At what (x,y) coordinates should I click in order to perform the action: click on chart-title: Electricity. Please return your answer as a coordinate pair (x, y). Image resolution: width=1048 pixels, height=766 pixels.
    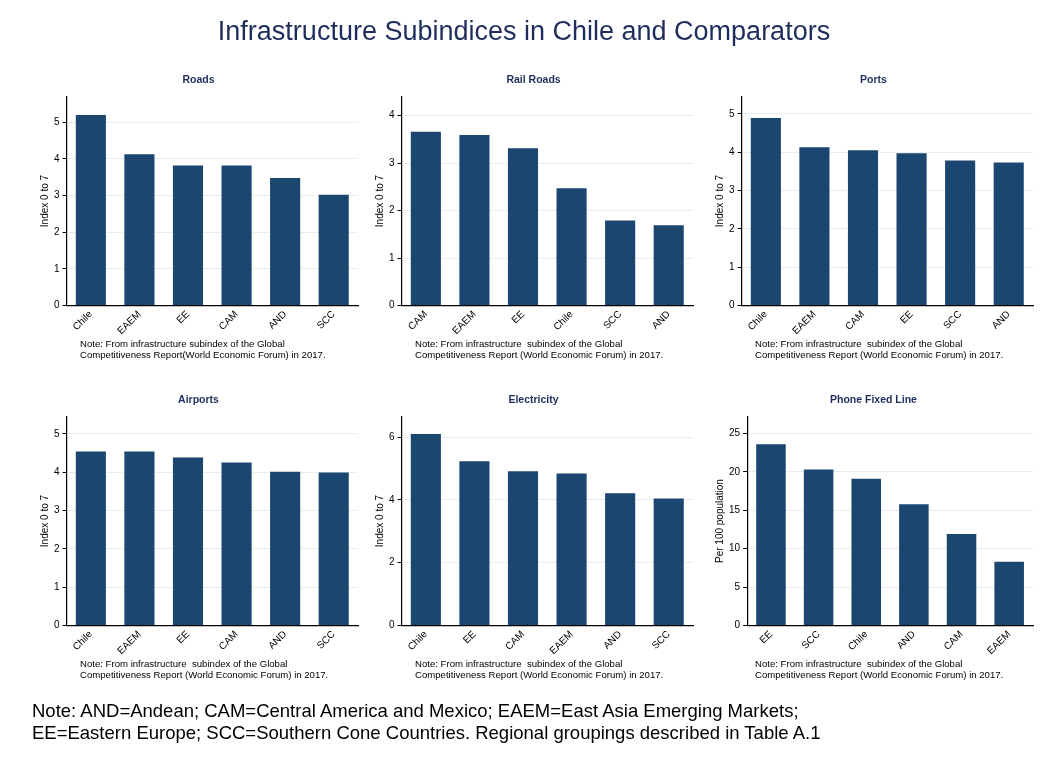
    Looking at the image, I should click on (533, 399).